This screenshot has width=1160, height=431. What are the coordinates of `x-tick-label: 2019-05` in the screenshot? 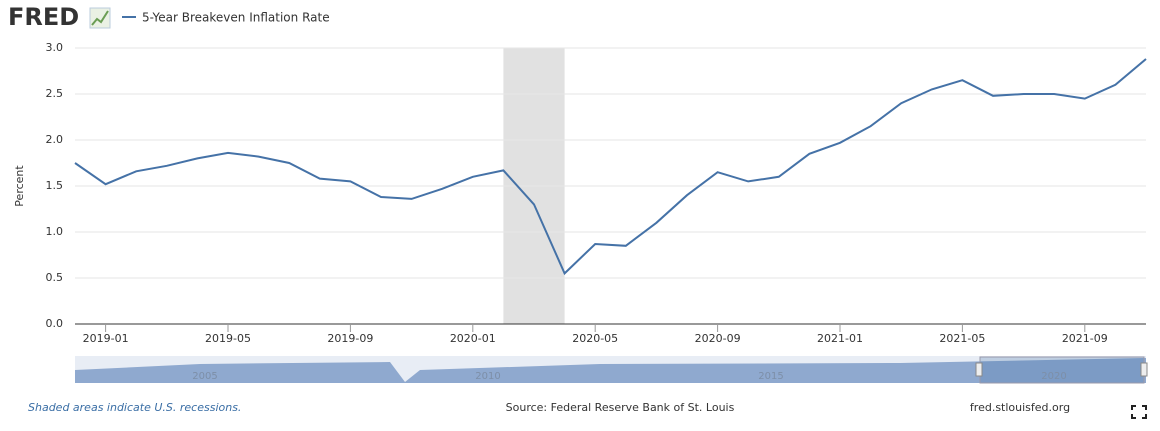 It's located at (228, 338).